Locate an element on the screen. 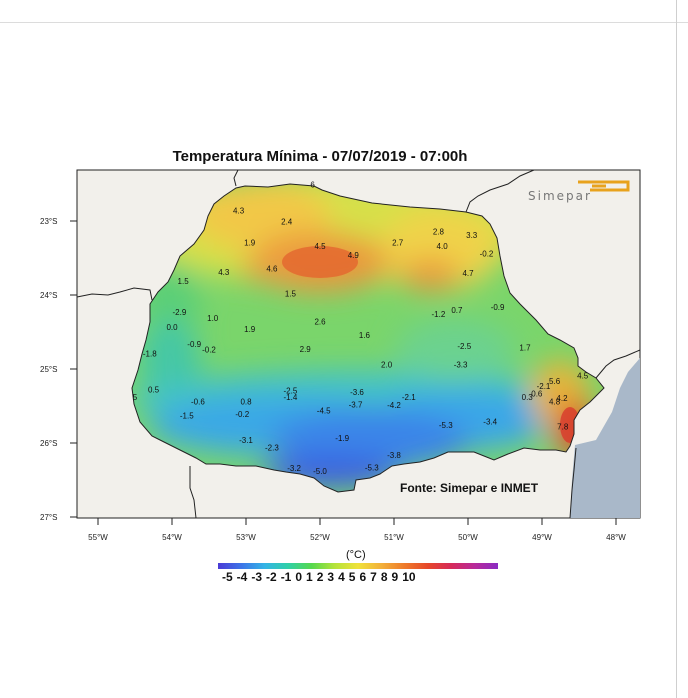  station-value: -1.5 is located at coordinates (187, 416).